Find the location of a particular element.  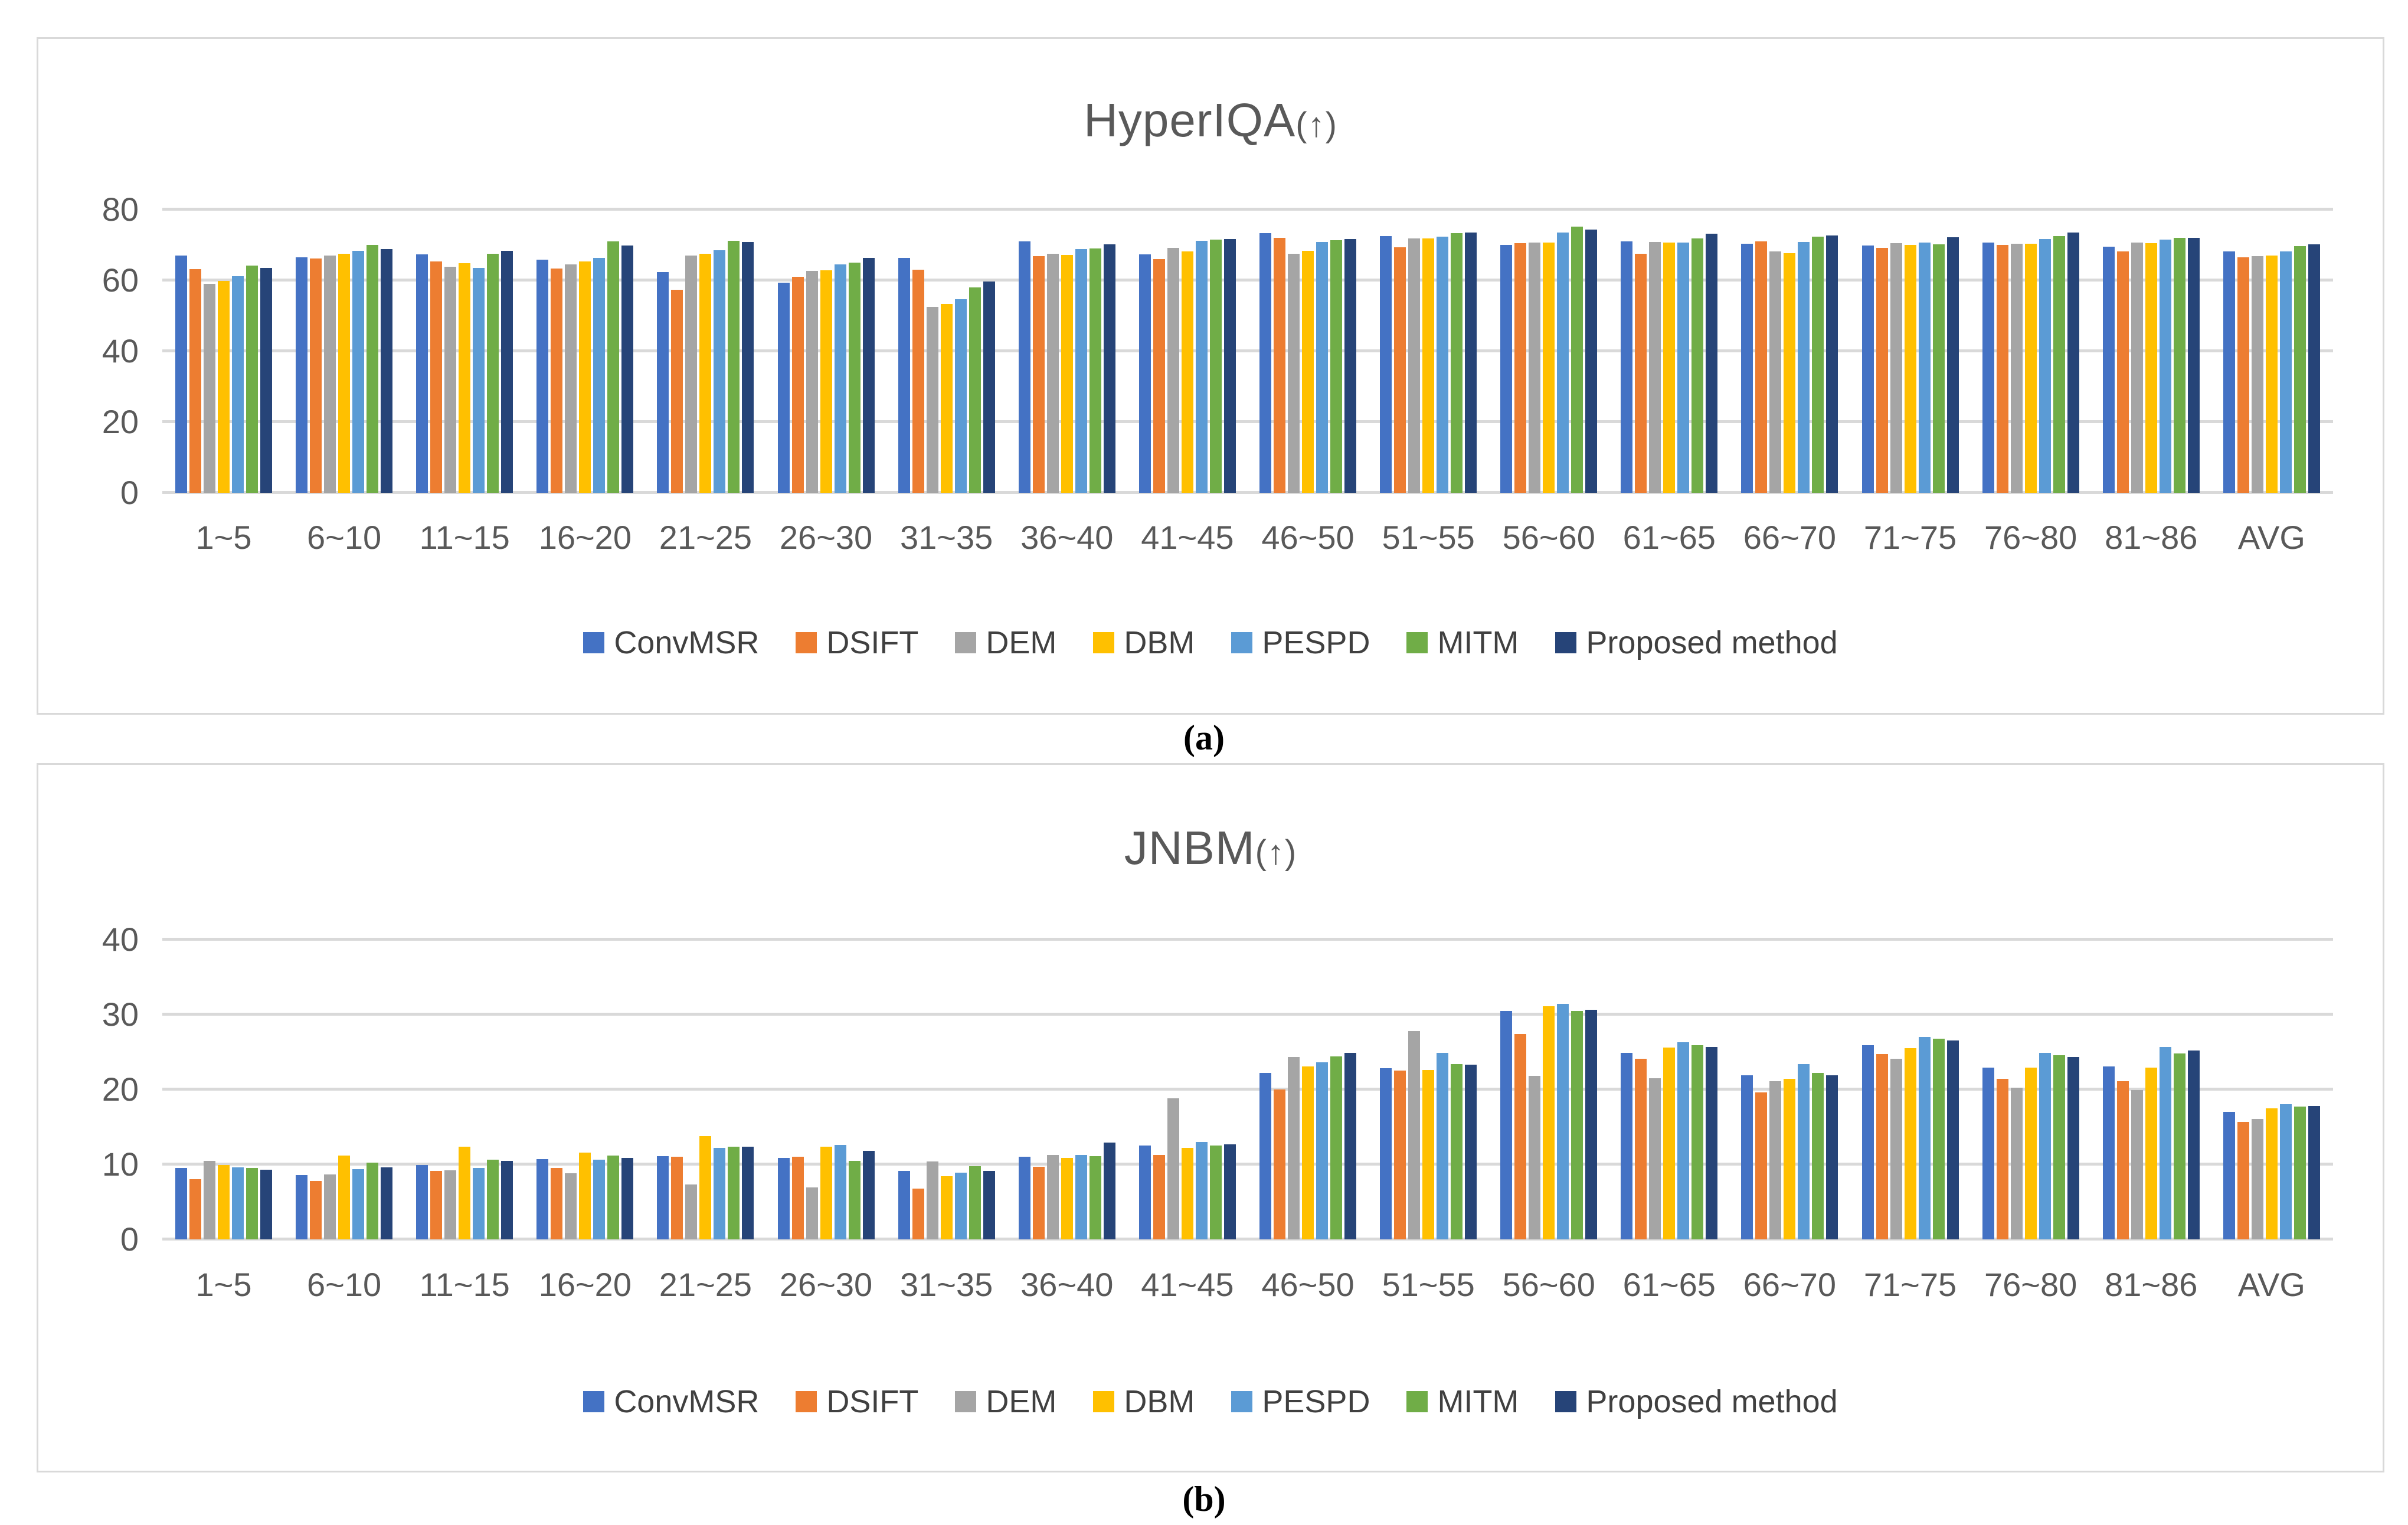

x-label-slot: 56~60 is located at coordinates (1548, 537).